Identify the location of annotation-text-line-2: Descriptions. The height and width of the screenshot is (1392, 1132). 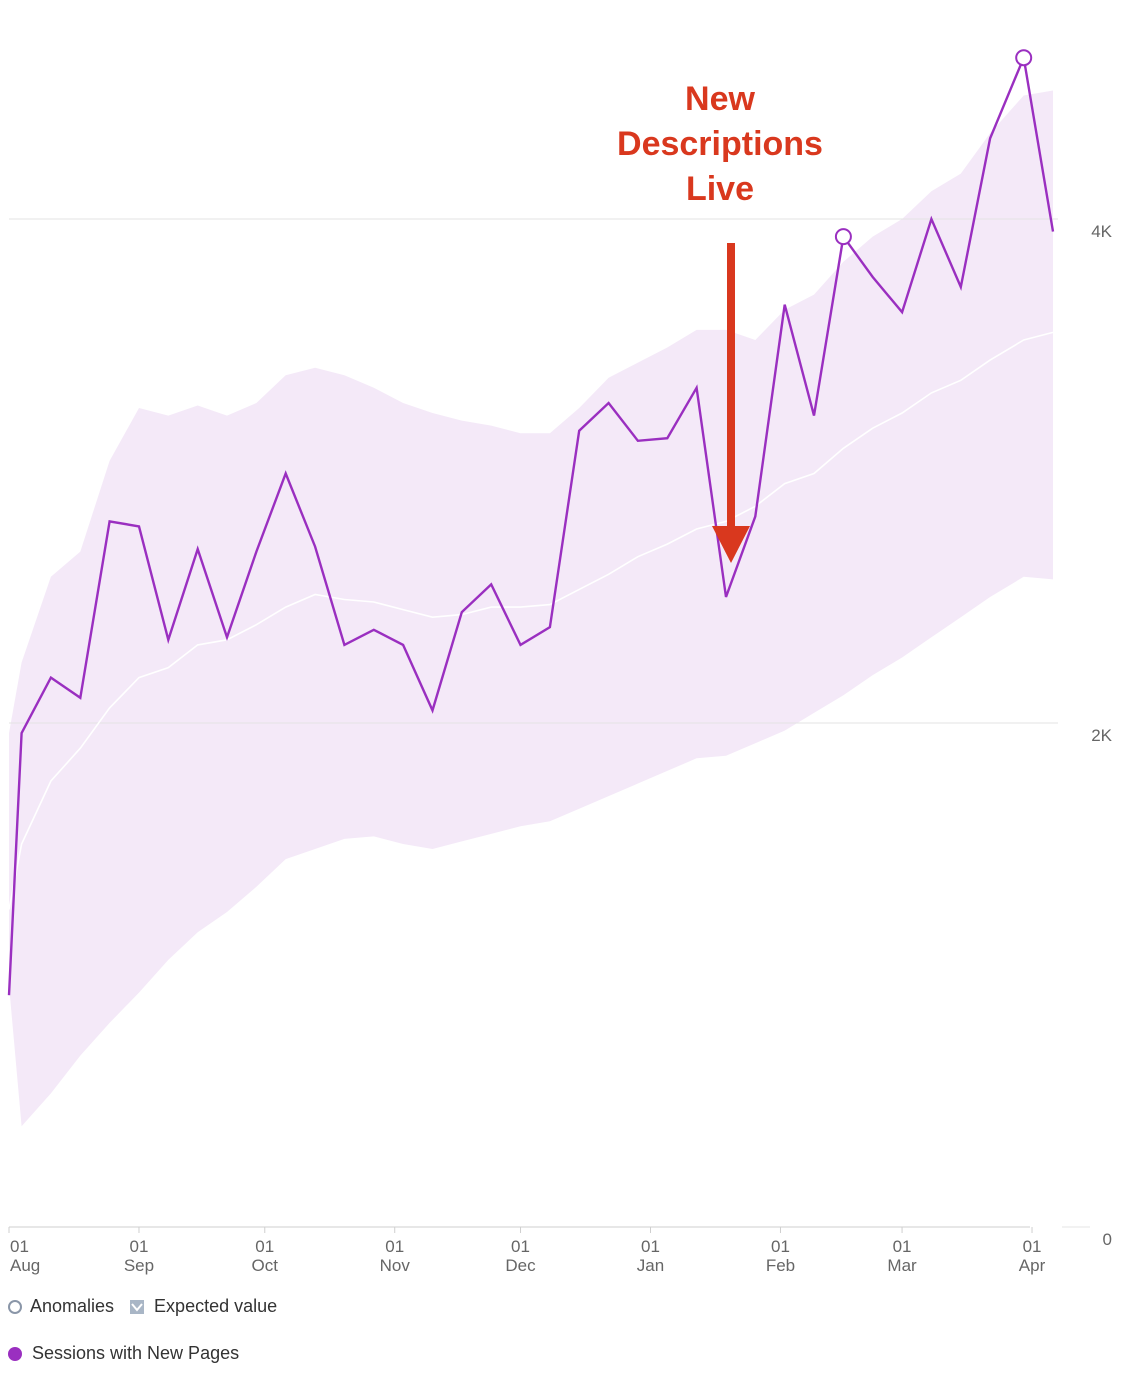
(720, 144).